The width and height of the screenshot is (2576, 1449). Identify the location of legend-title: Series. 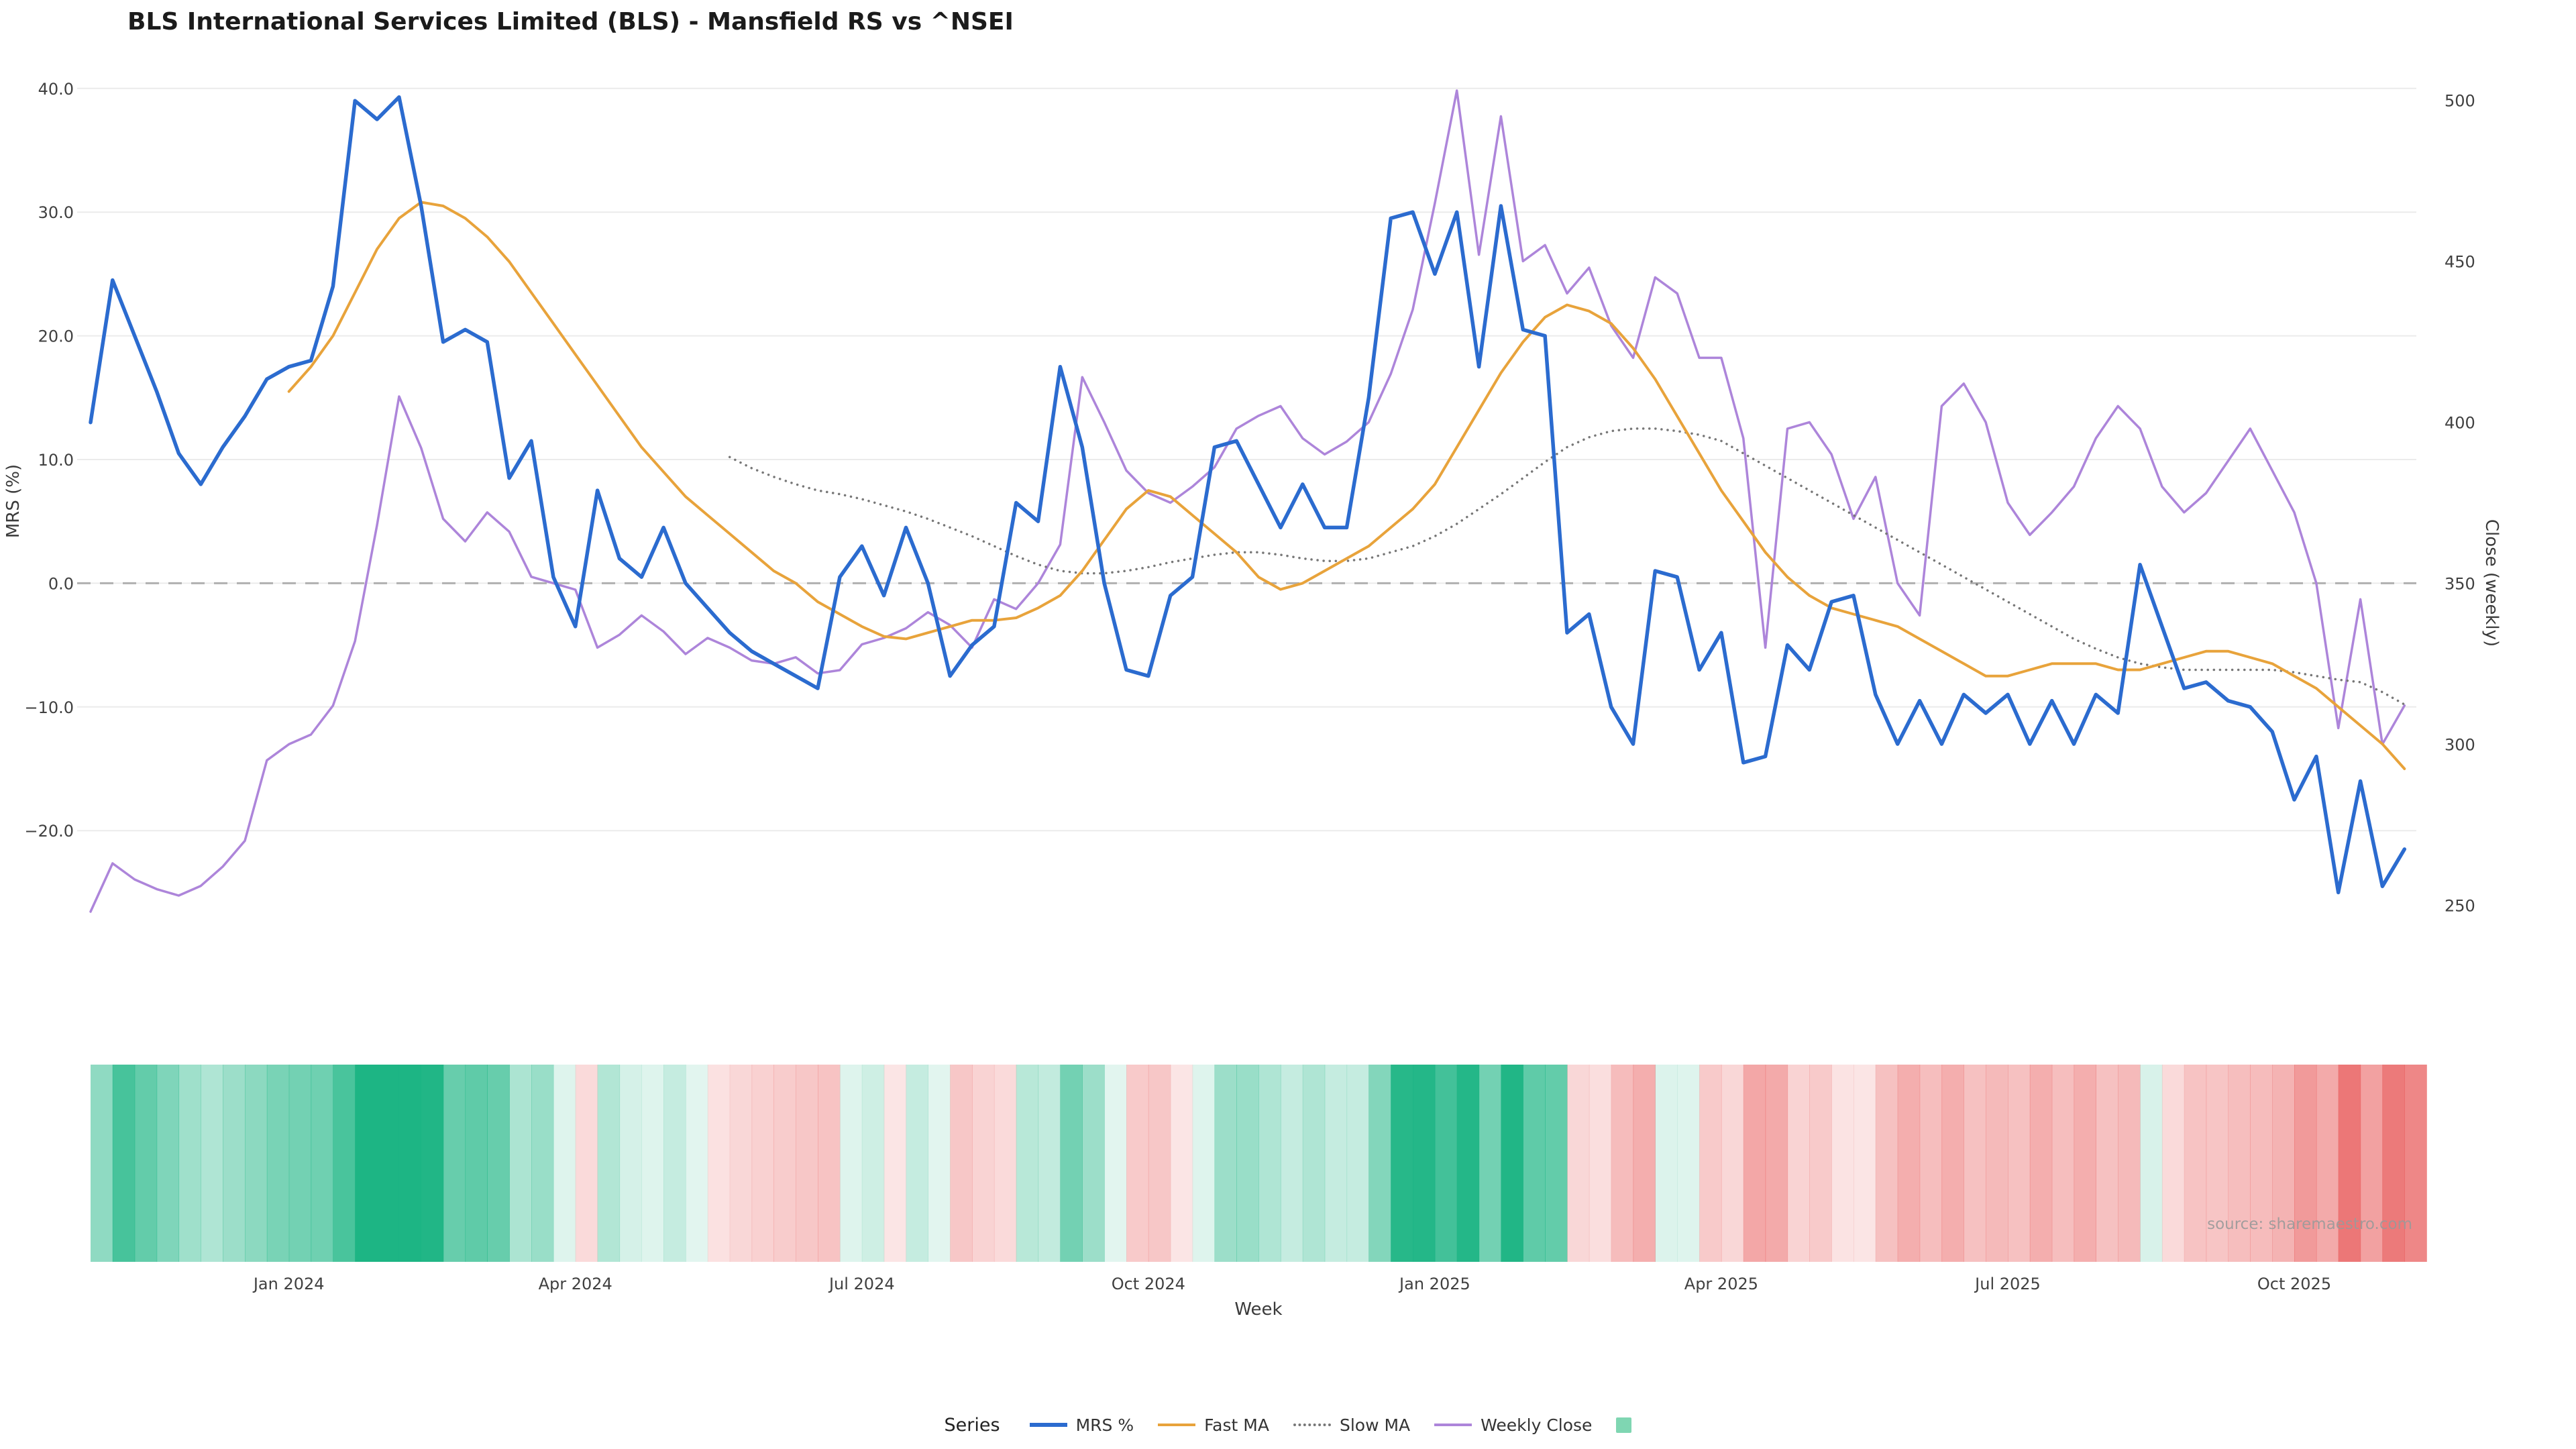
(972, 1425).